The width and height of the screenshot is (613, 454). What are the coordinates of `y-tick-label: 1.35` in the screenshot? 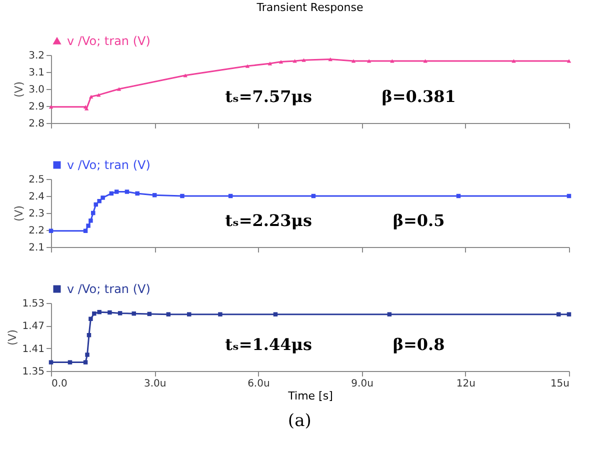 It's located at (33, 372).